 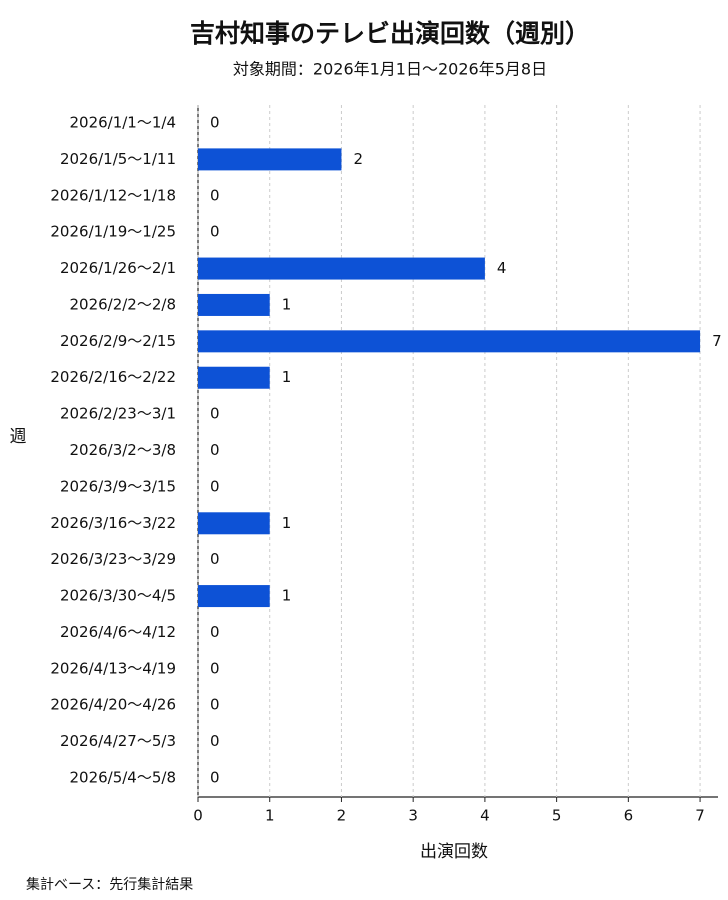 I want to click on y-tick-label: 2026/3/9〜3/15, so click(x=118, y=486).